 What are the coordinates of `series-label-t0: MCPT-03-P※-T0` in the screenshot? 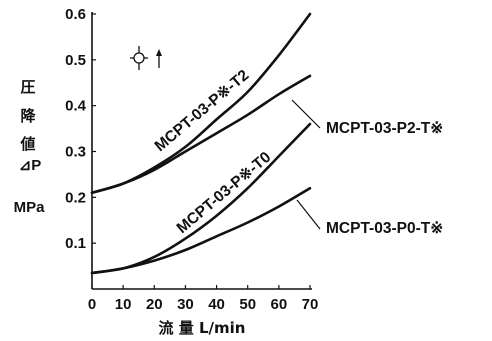 It's located at (224, 193).